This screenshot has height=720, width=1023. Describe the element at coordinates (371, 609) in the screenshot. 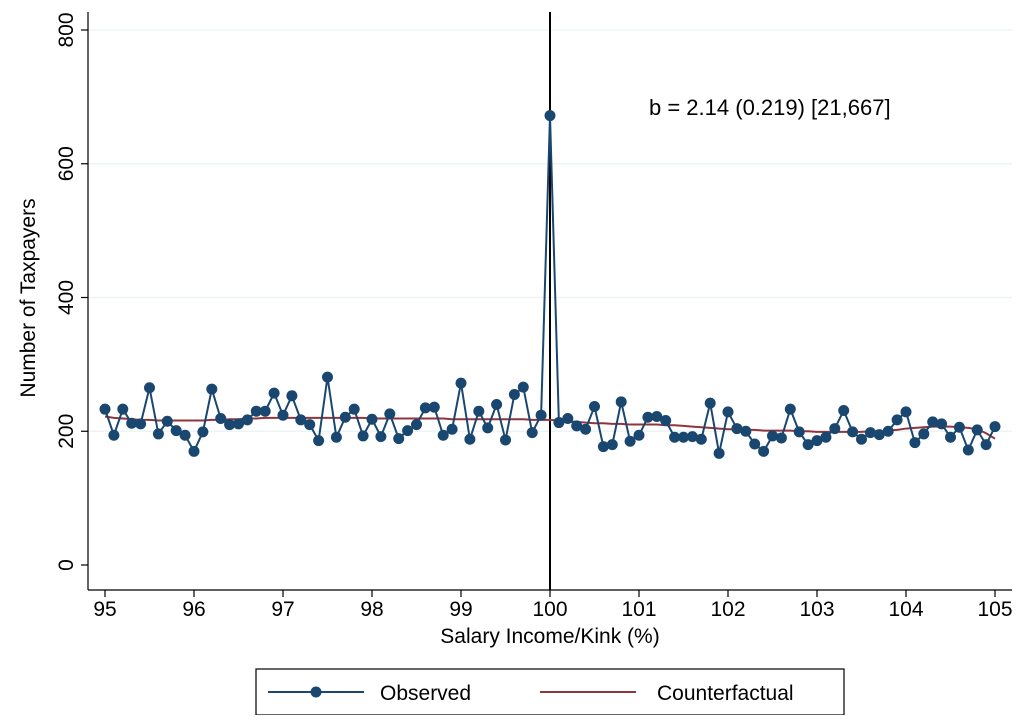

I see `x-tick-label-98: 98` at that location.